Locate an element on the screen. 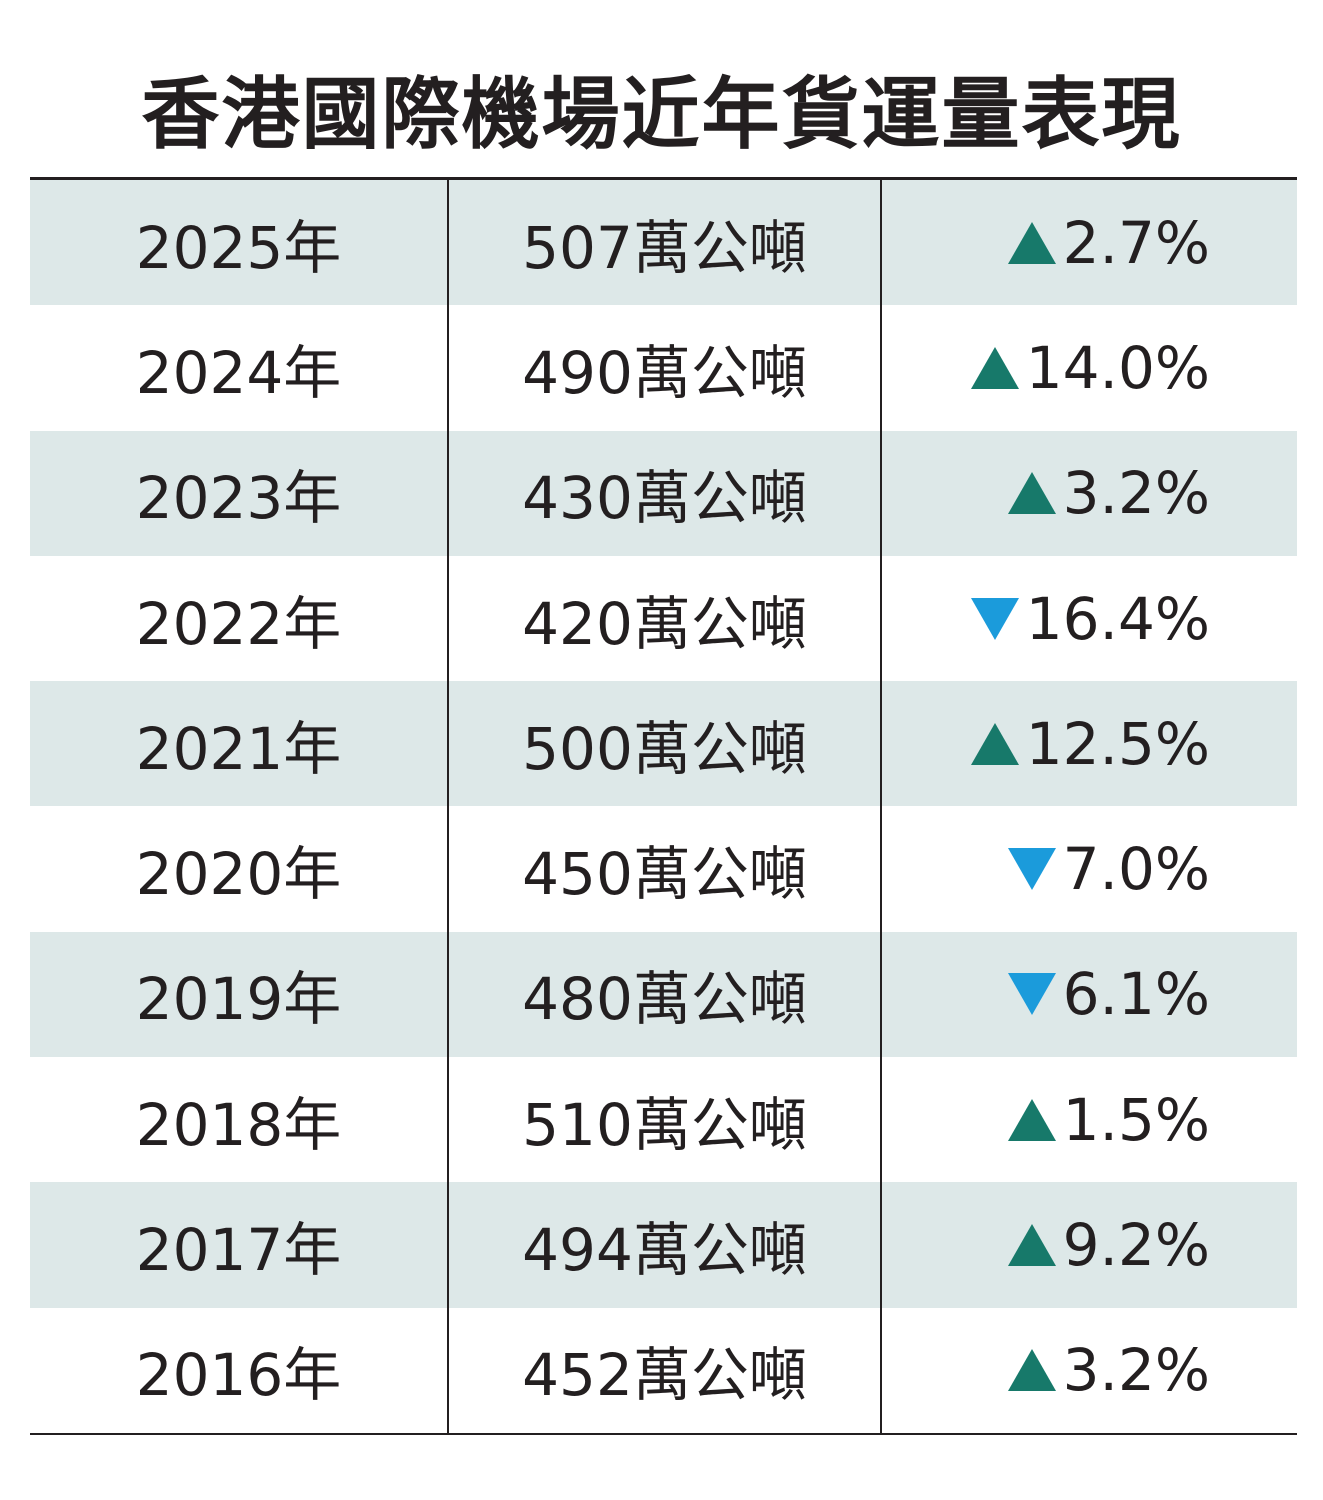 The height and width of the screenshot is (1500, 1323). volume-cell: 430萬公噸 is located at coordinates (665, 493).